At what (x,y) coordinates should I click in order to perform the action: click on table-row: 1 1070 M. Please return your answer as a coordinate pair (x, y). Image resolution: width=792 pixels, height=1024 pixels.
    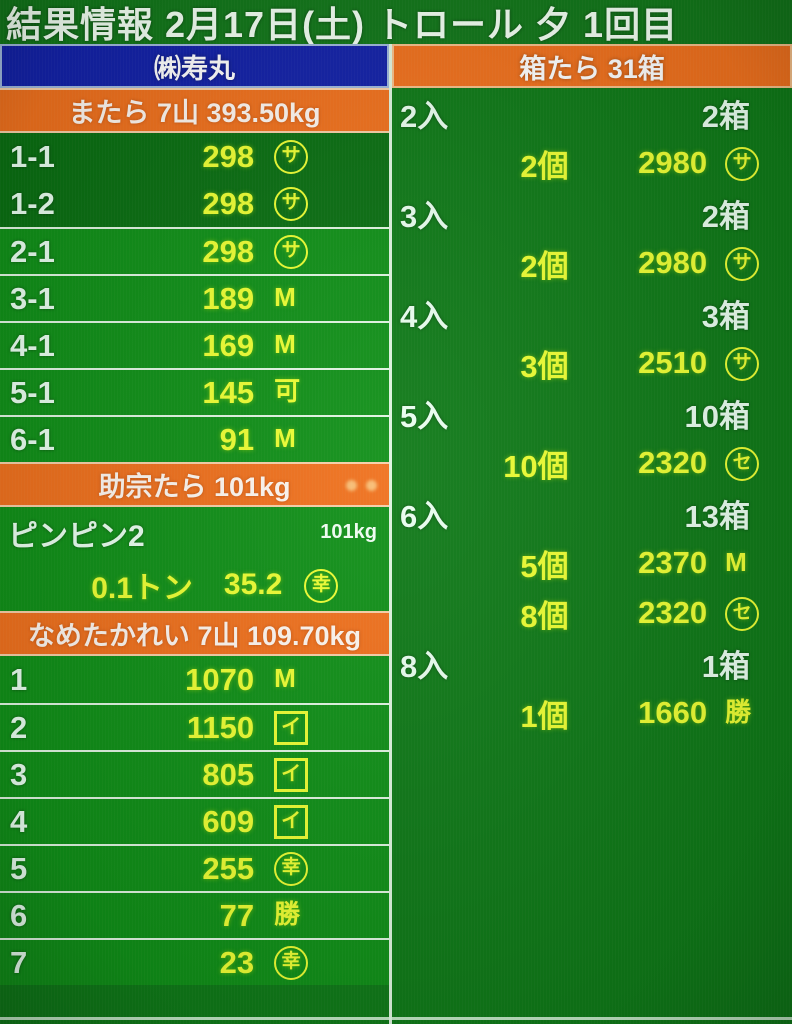
    Looking at the image, I should click on (194, 679).